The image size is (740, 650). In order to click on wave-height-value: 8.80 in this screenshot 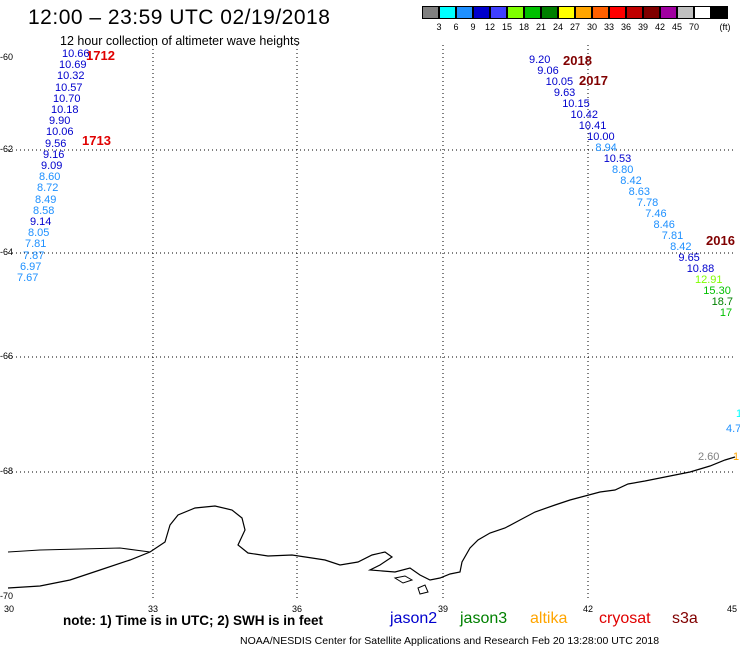, I will do `click(623, 170)`.